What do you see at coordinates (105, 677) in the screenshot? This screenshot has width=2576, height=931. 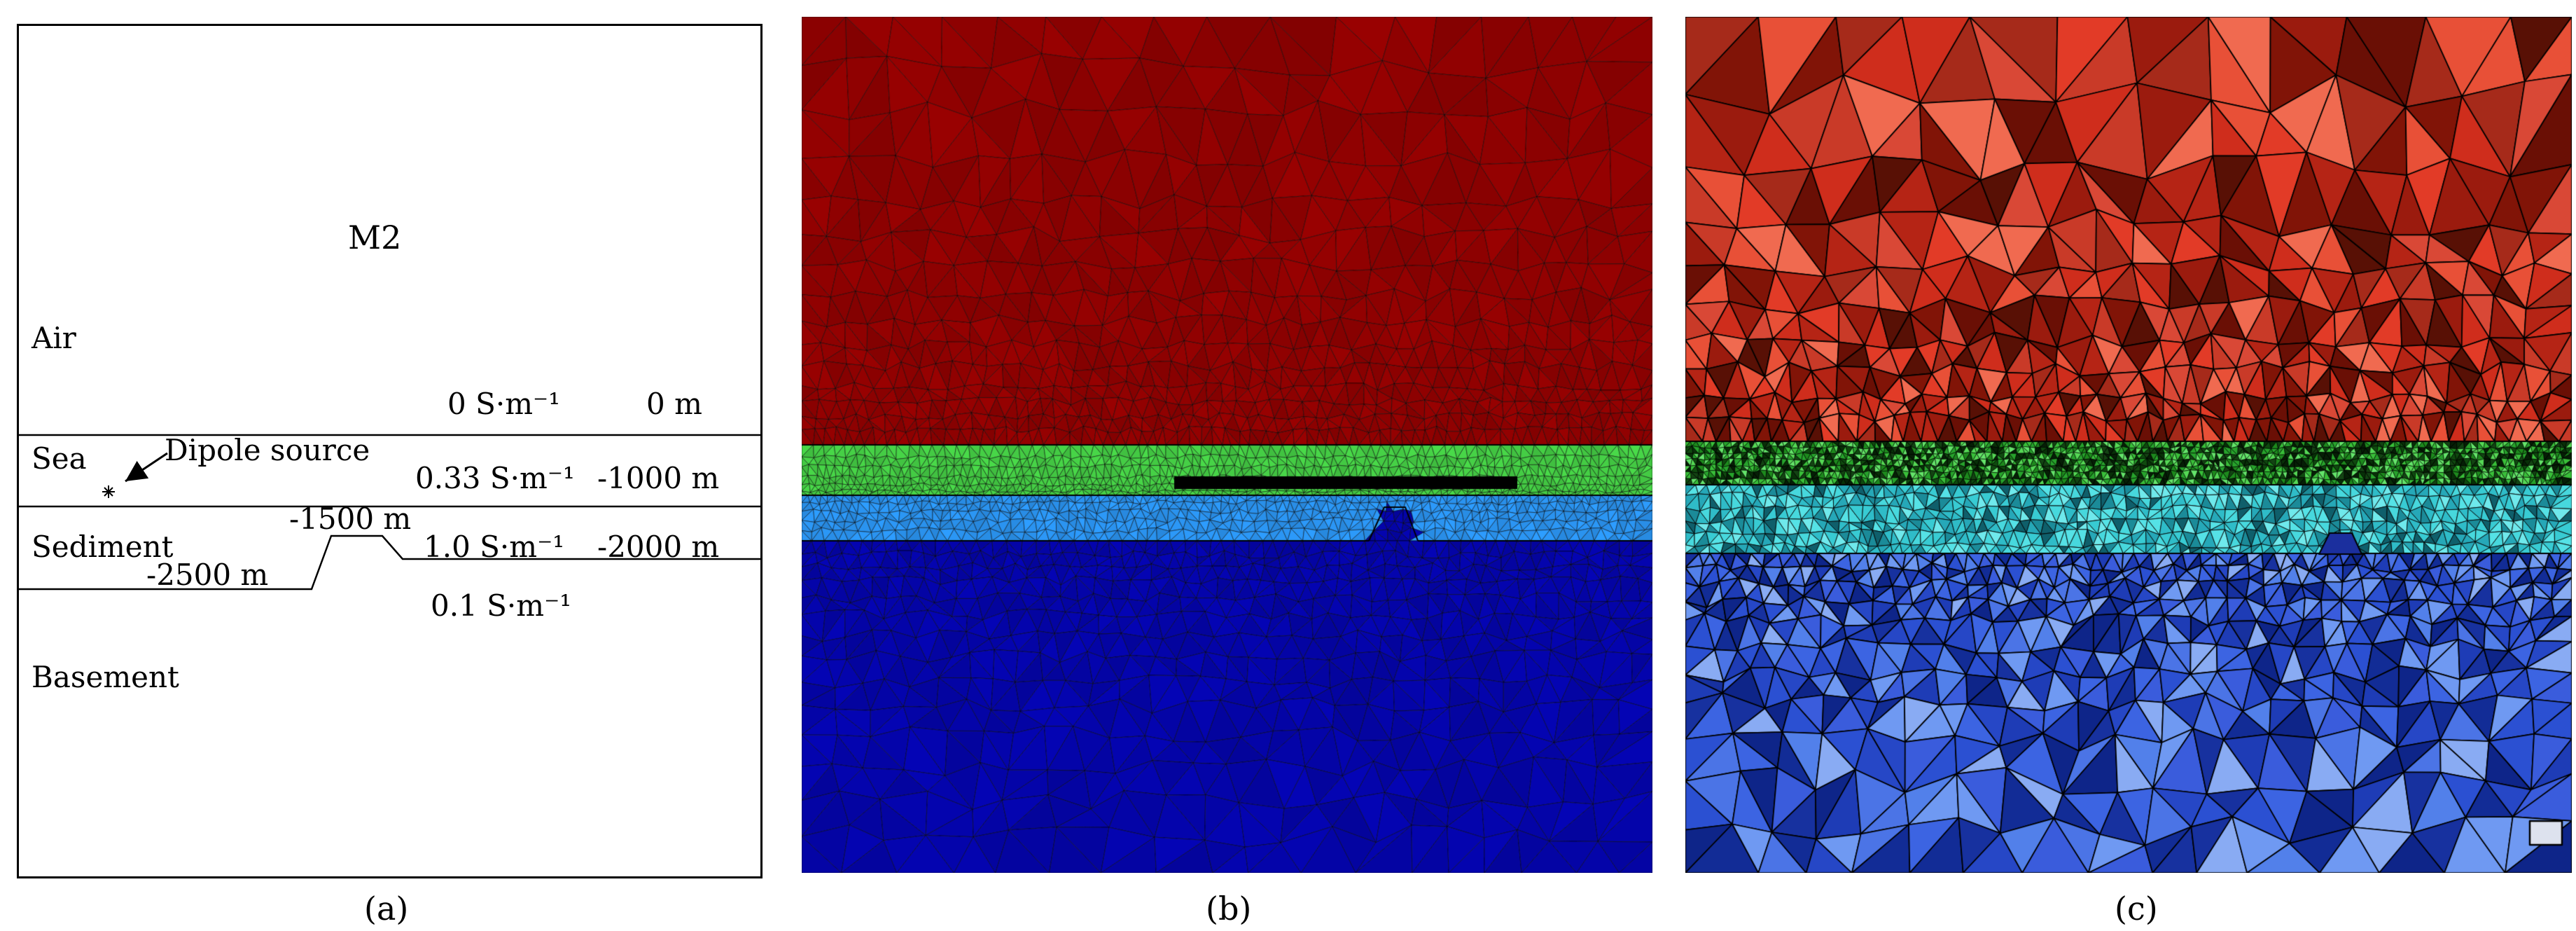 I see `layer-label-basement: Basement` at bounding box center [105, 677].